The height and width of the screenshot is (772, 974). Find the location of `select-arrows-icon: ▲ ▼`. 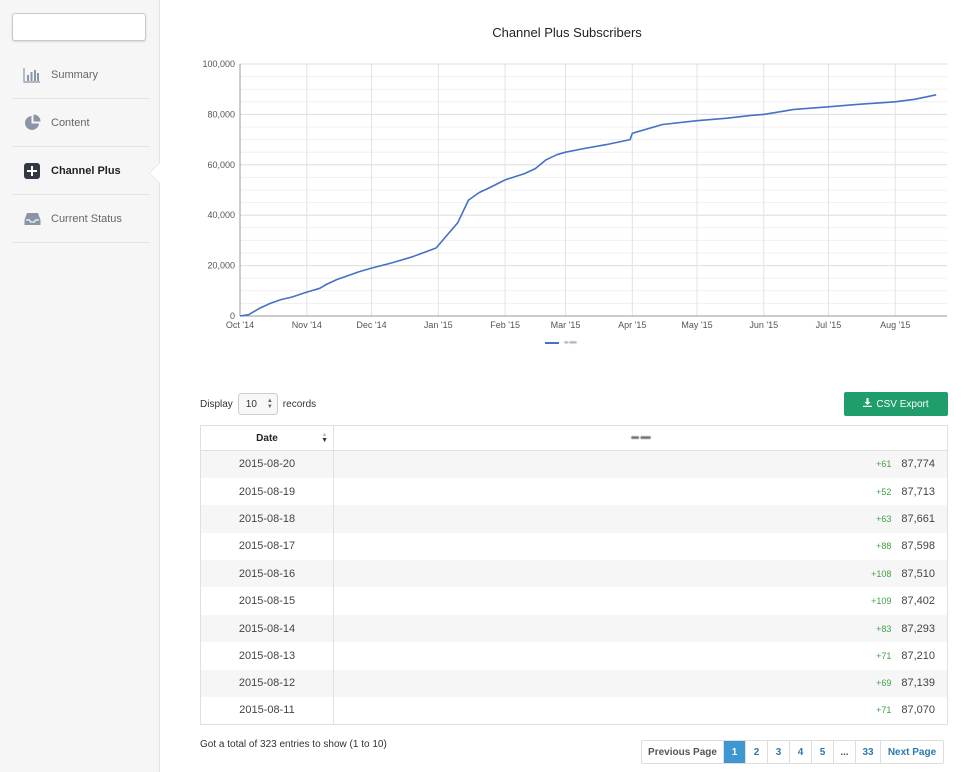

select-arrows-icon: ▲ ▼ is located at coordinates (269, 404).